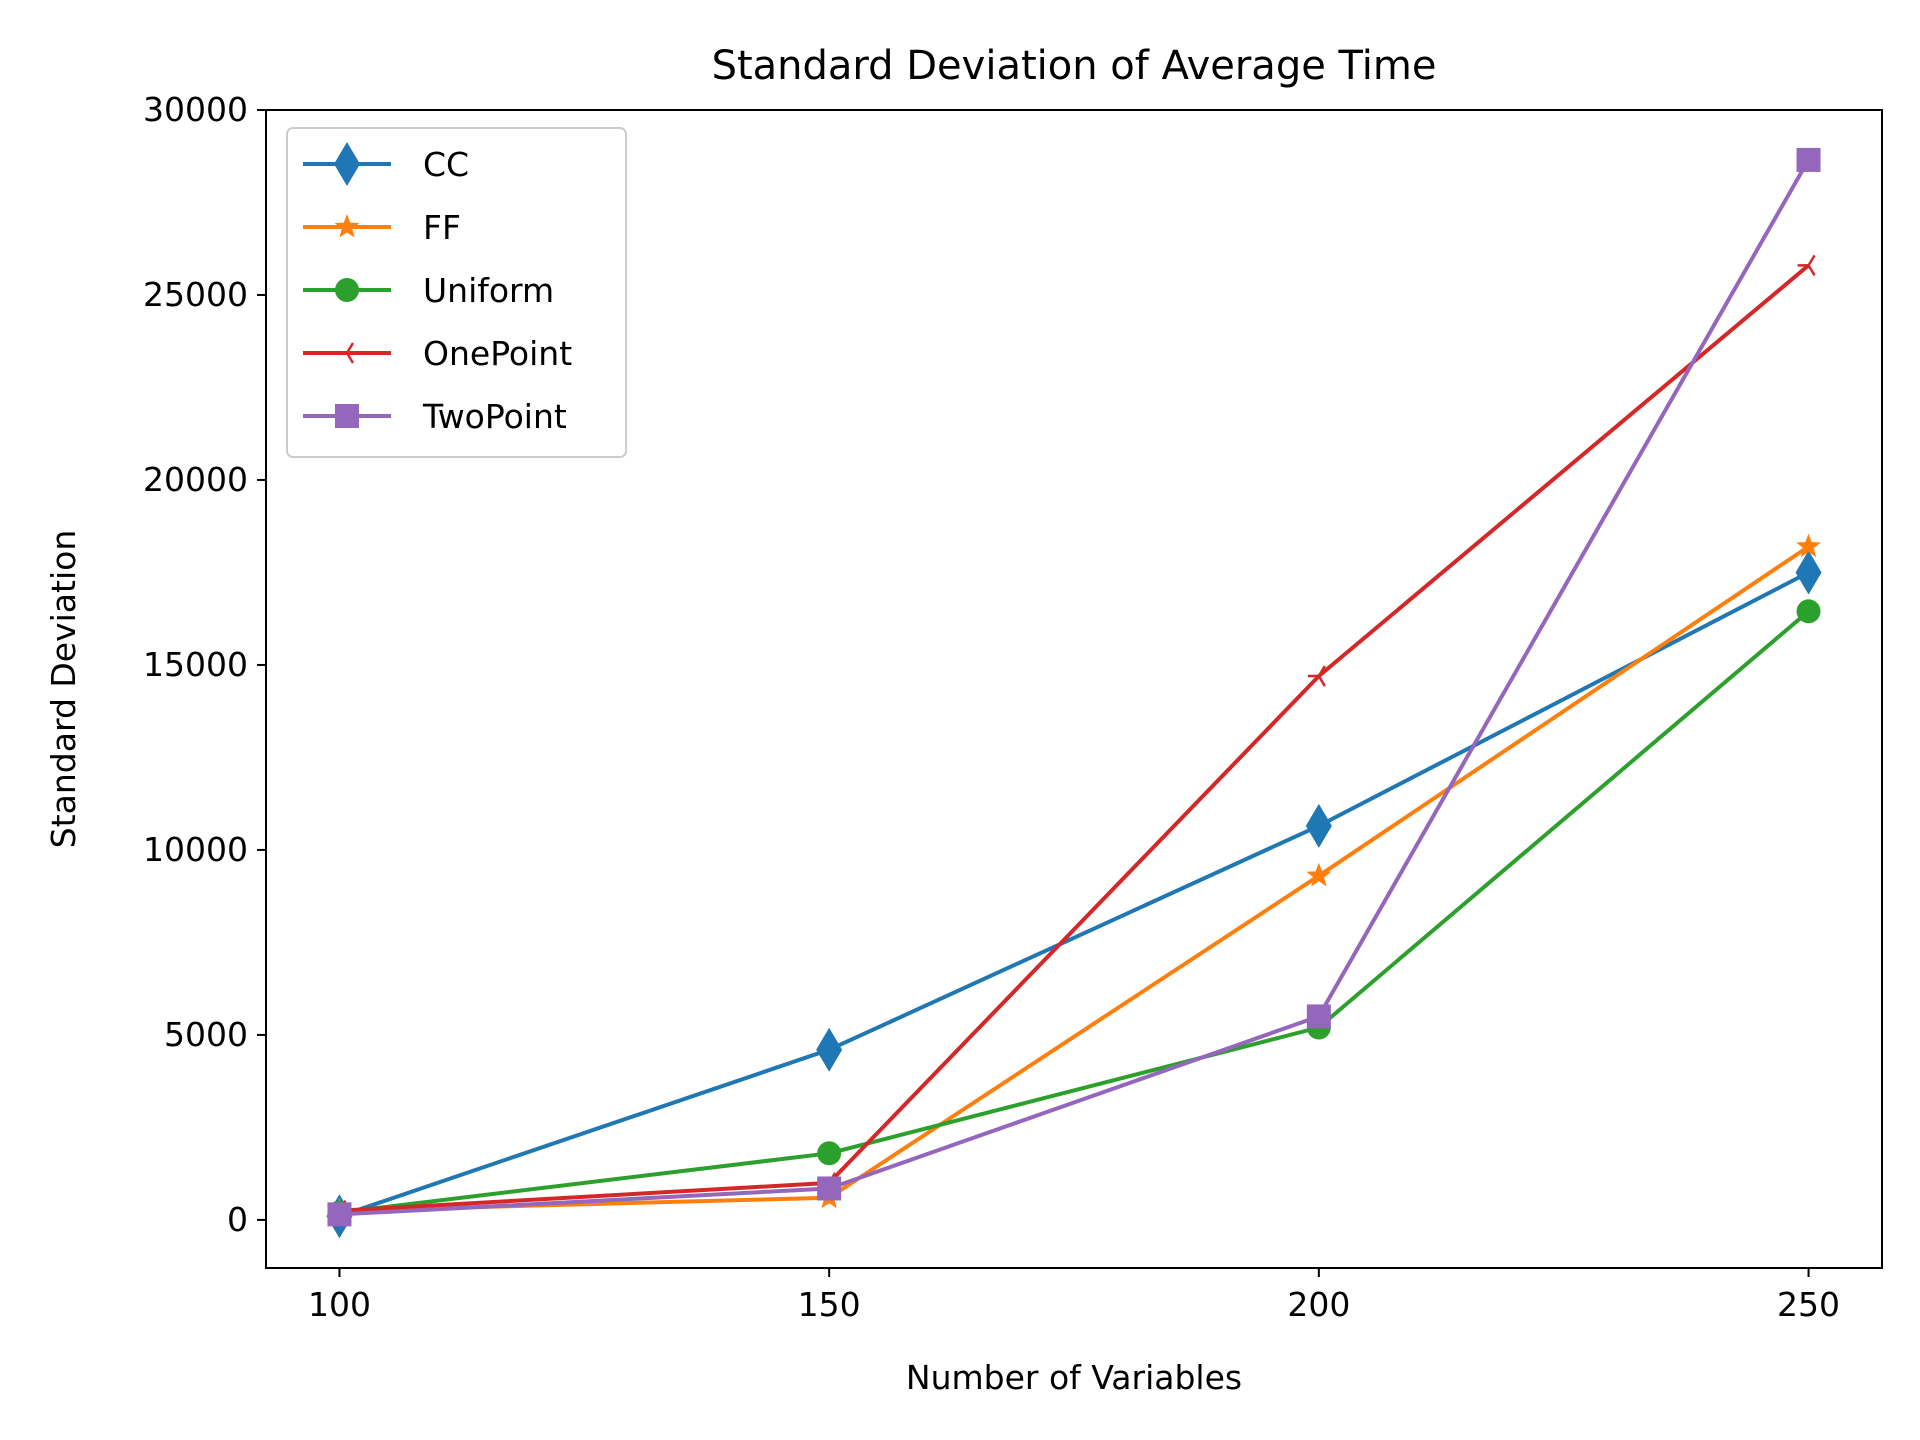  I want to click on y-tick-label: 5000, so click(206, 1034).